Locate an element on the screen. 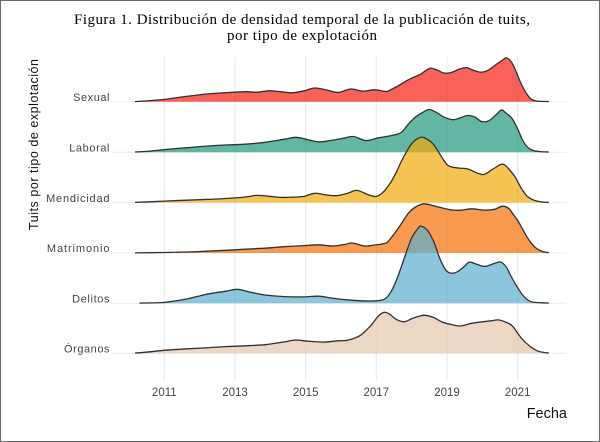  svg-text: 2011 is located at coordinates (164, 393).